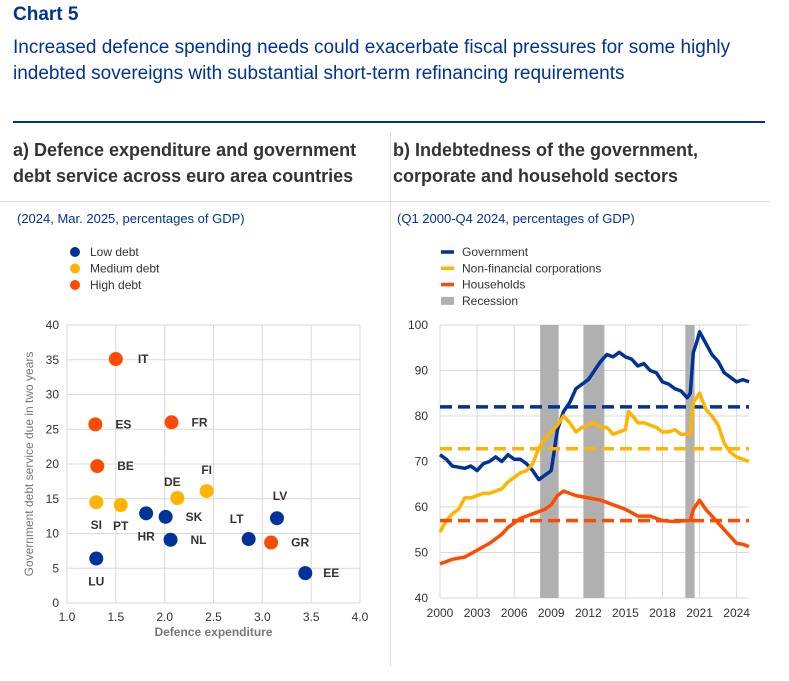  I want to click on x-axis-label: Defence expenditure, so click(213, 632).